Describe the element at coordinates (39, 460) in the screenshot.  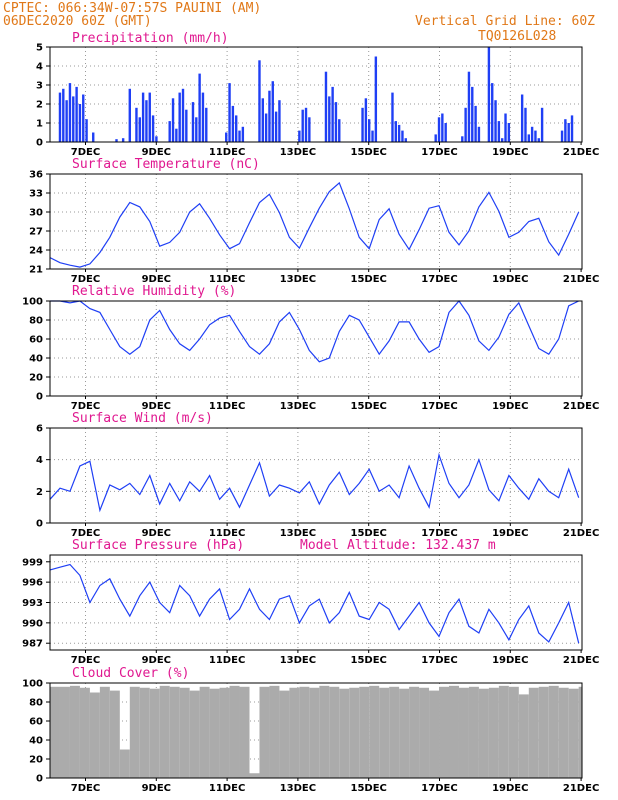
I see `y-tick-label: 4` at that location.